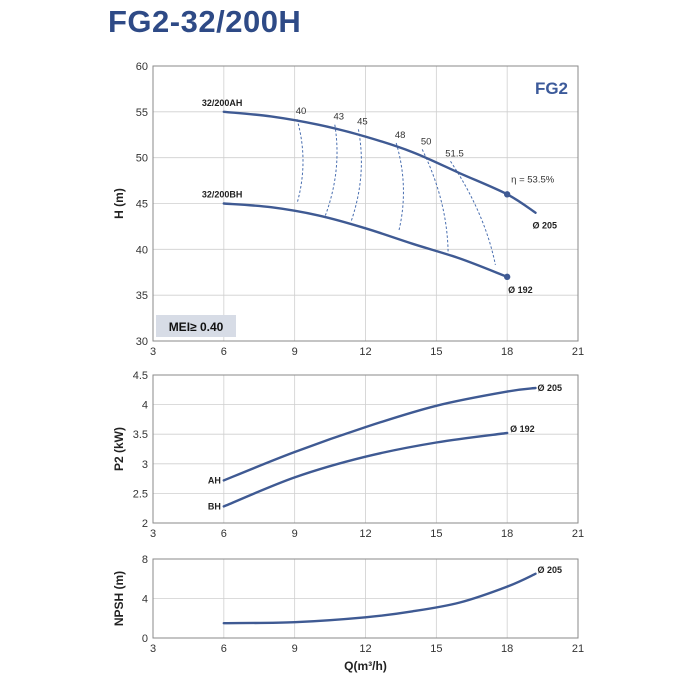  Describe the element at coordinates (214, 480) in the screenshot. I see `series-name-label: AH` at that location.